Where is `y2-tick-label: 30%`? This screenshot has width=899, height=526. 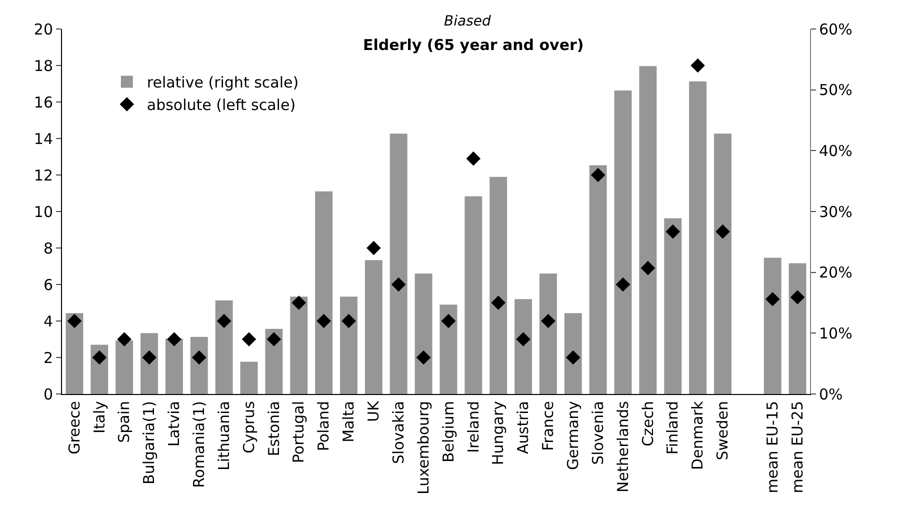
y2-tick-label: 30% is located at coordinates (835, 211).